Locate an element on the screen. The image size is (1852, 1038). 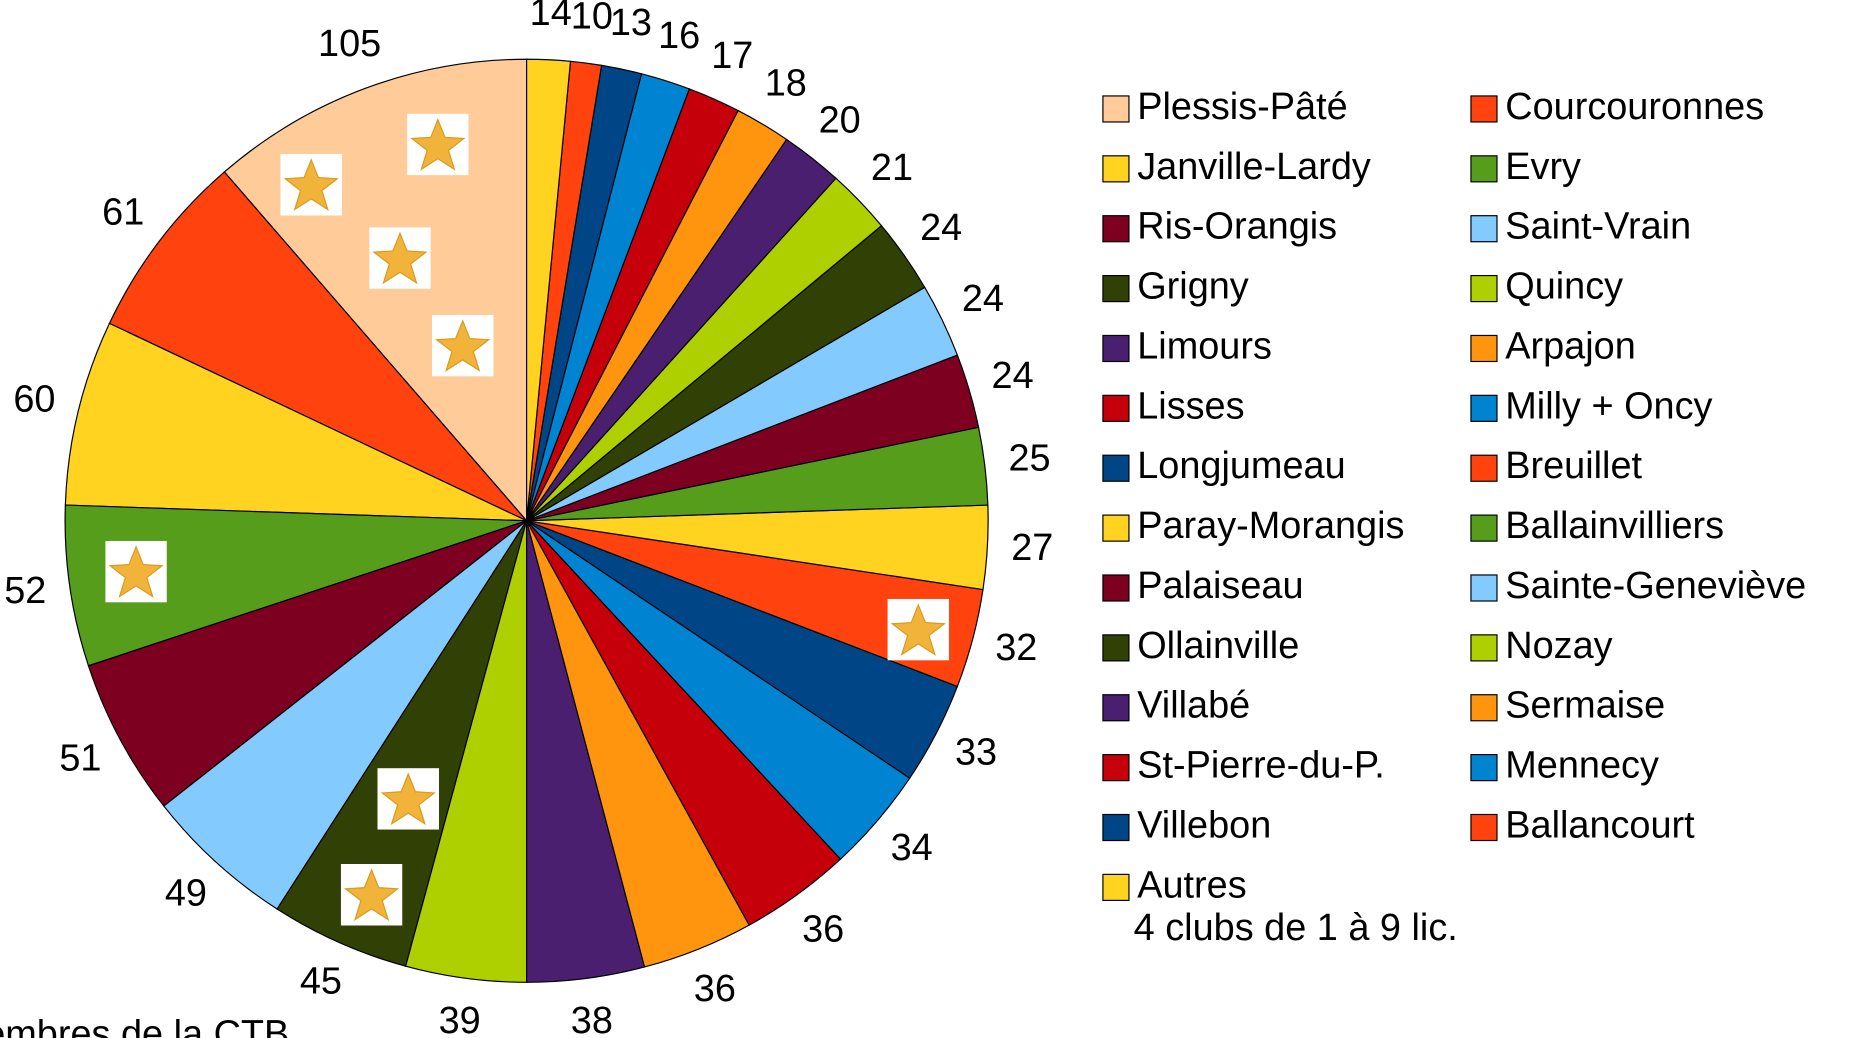
legend-label: Evry is located at coordinates (1543, 167).